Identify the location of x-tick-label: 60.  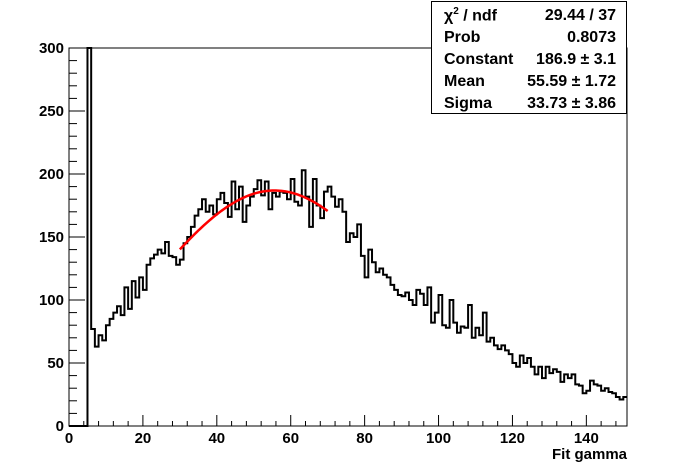
(290, 438).